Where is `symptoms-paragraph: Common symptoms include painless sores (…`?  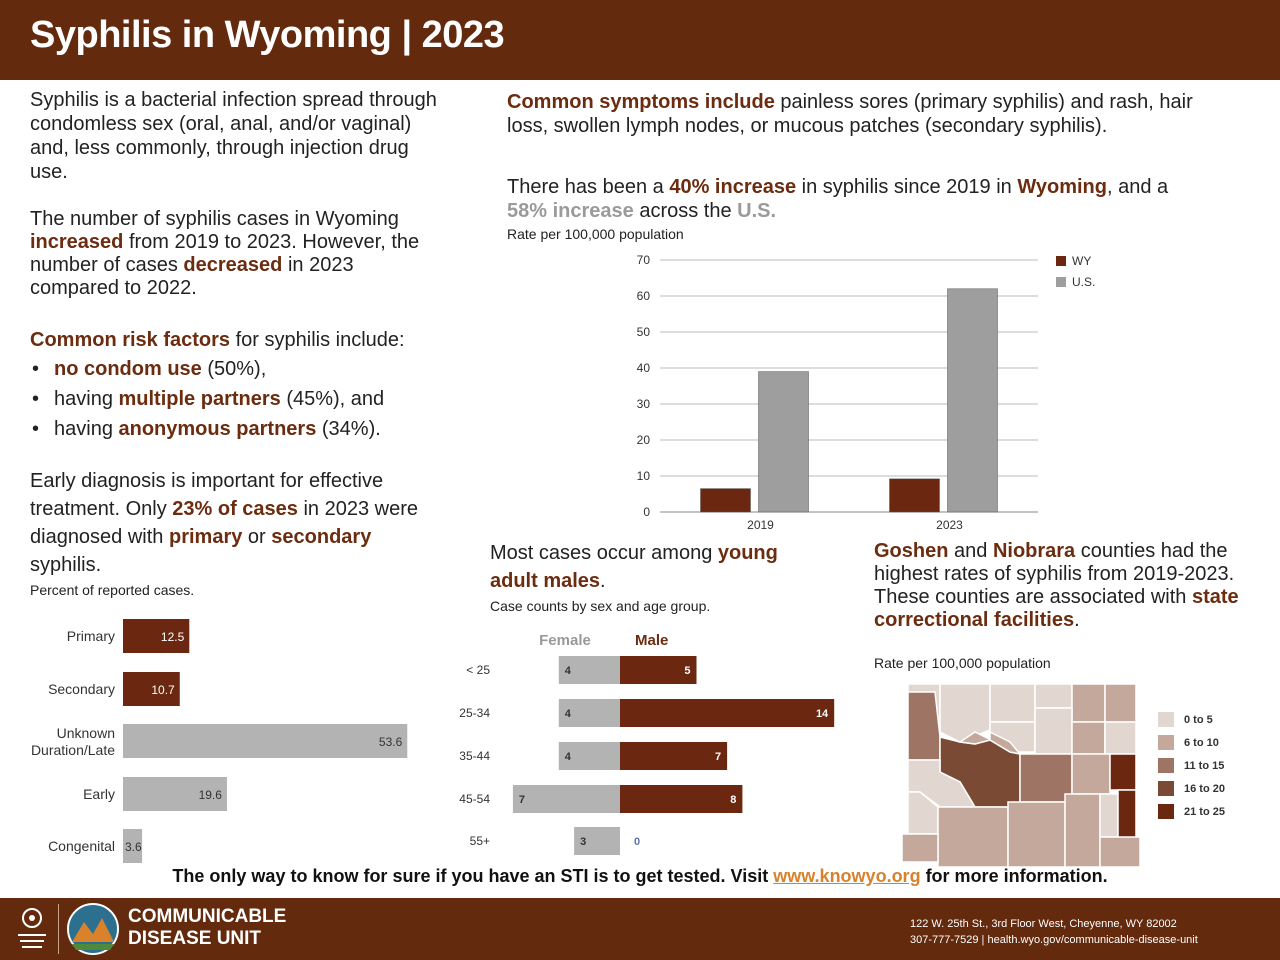
symptoms-paragraph: Common symptoms include painless sores (… is located at coordinates (850, 114).